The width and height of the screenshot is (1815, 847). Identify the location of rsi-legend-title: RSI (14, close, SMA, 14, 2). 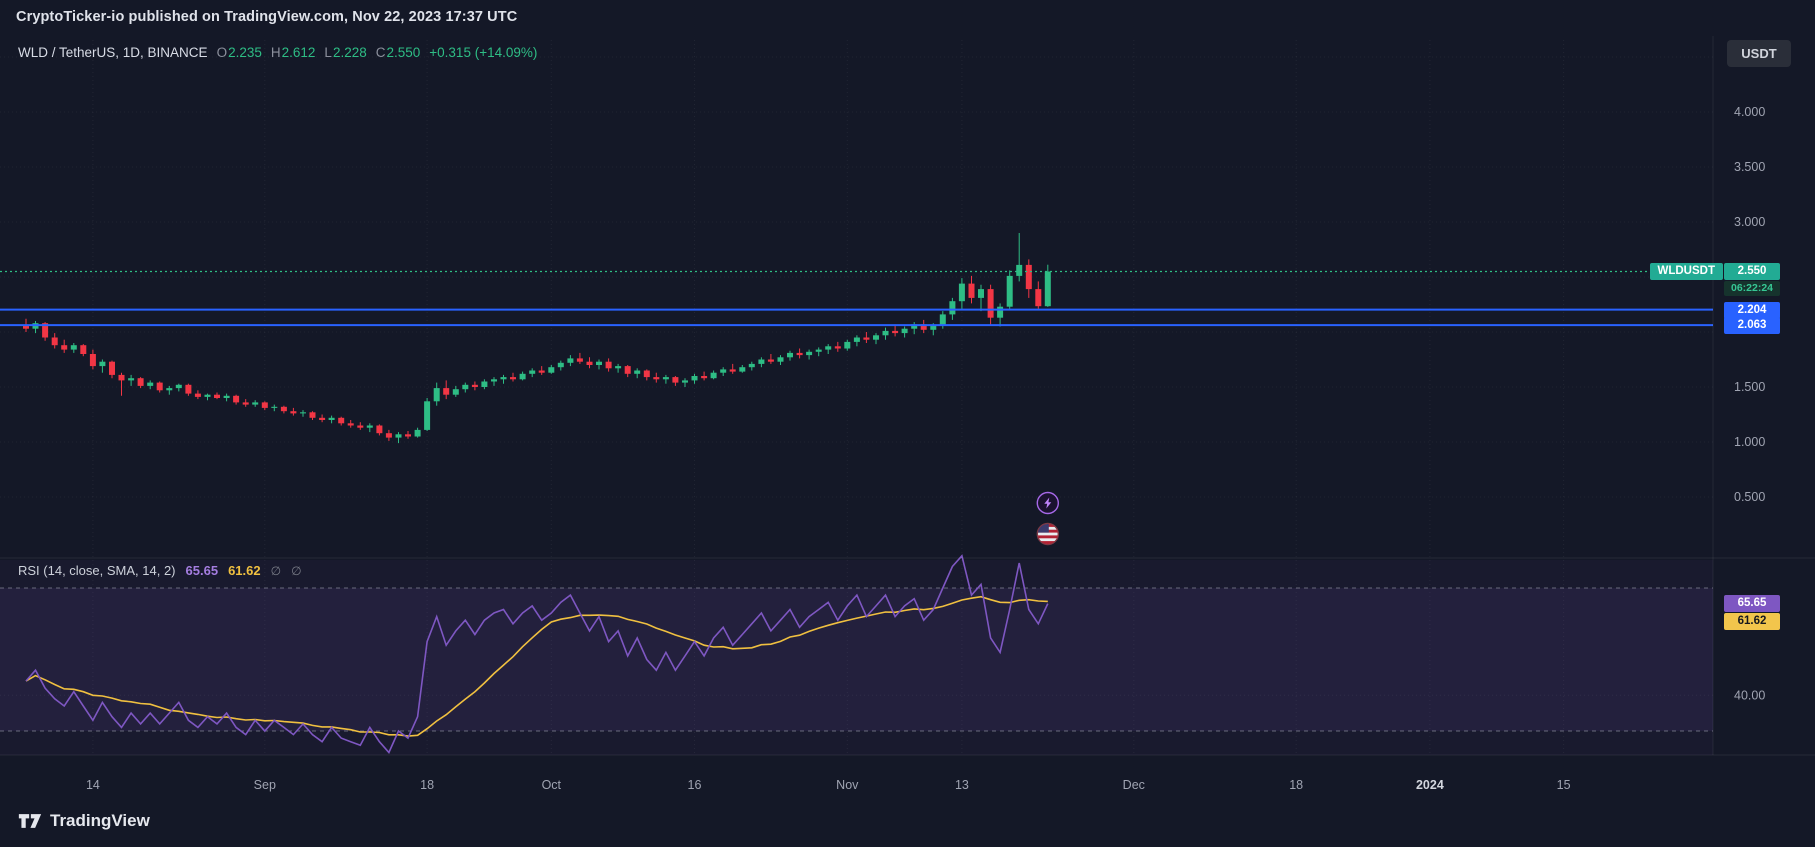
(97, 570).